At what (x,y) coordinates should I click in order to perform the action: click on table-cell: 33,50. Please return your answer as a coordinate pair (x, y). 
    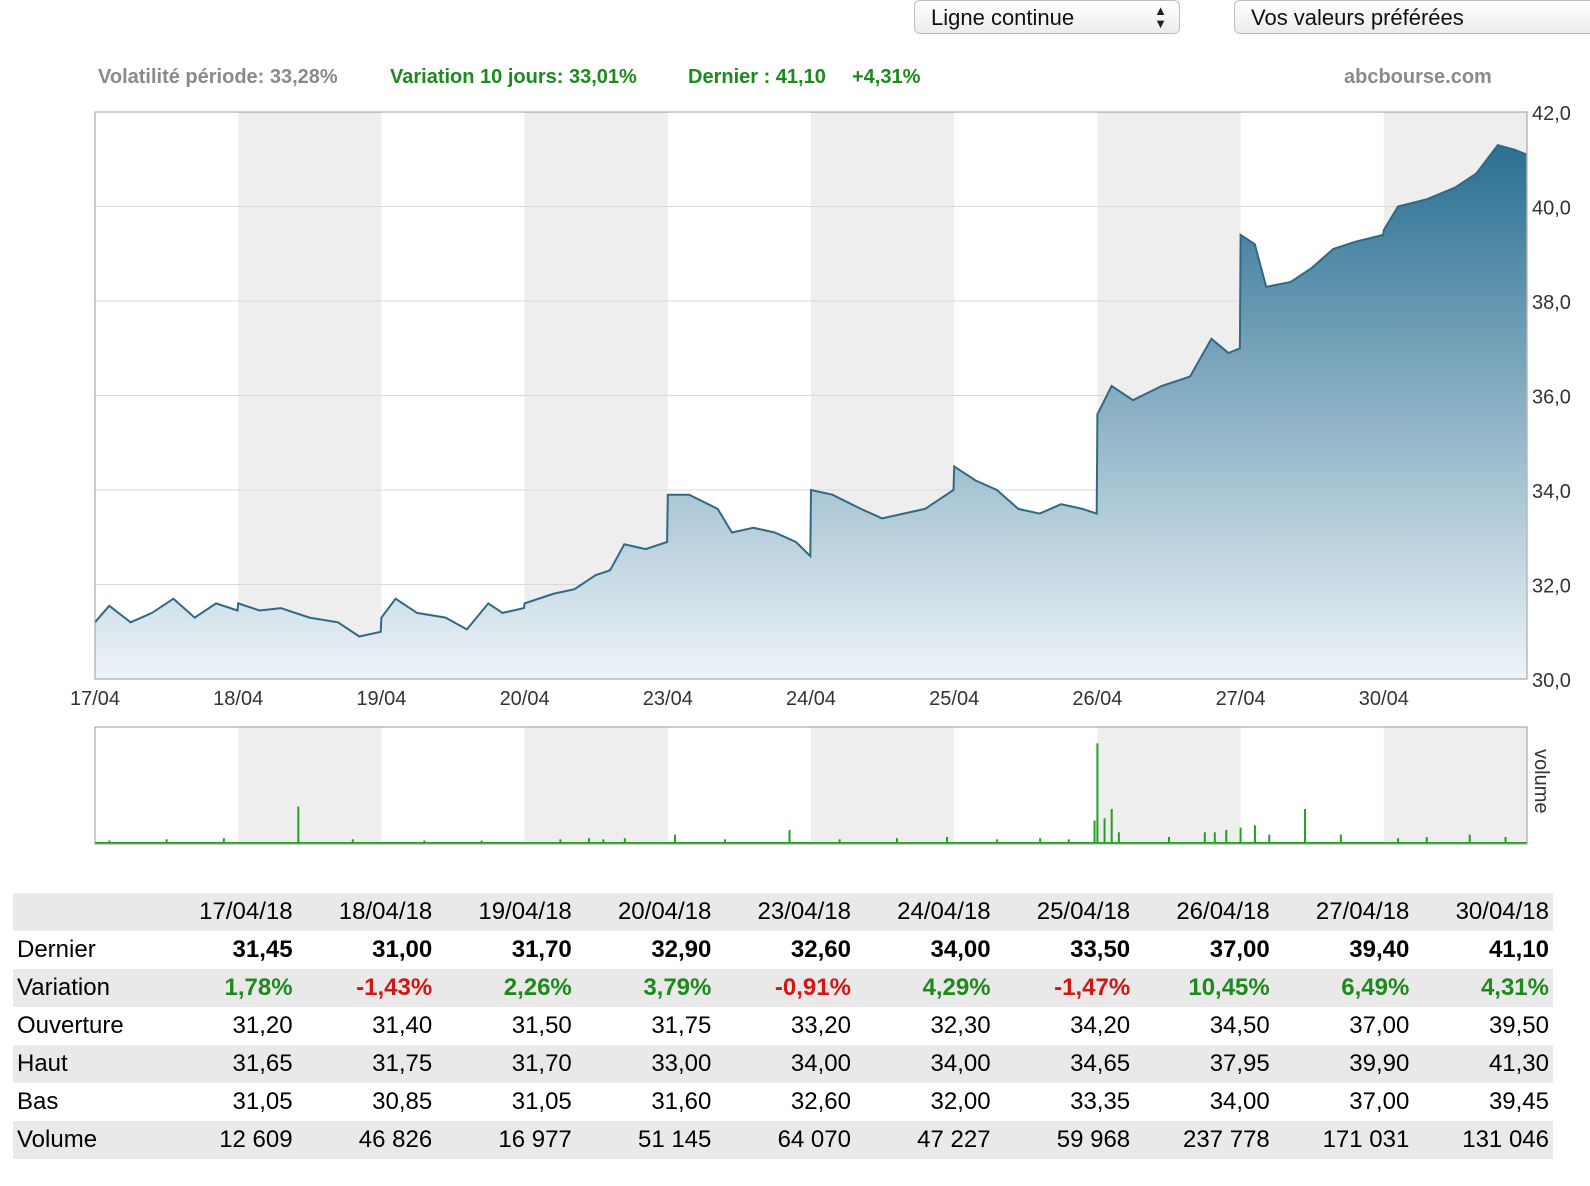
    Looking at the image, I should click on (1100, 949).